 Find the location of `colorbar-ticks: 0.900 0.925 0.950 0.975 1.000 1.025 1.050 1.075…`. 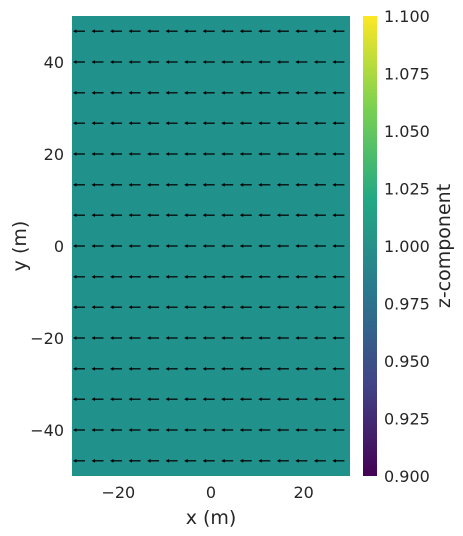

colorbar-ticks: 0.900 0.925 0.950 0.975 1.000 1.025 1.050 1.075… is located at coordinates (407, 246).